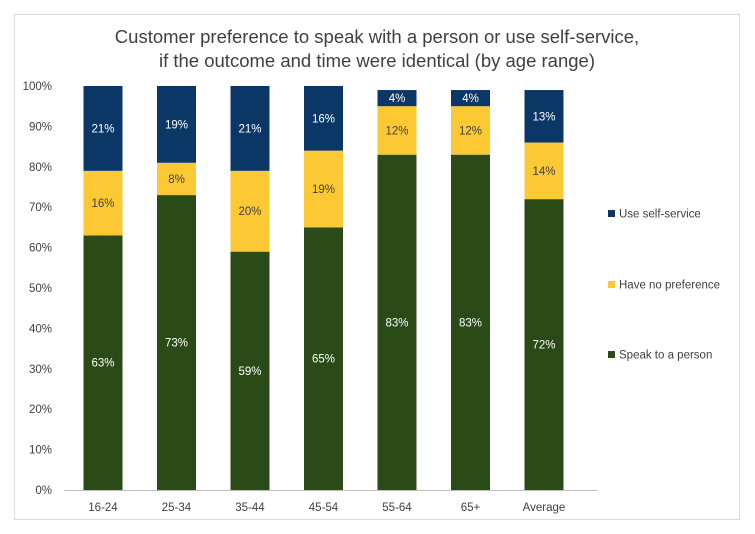  Describe the element at coordinates (40, 289) in the screenshot. I see `y-tick-label: 50%` at that location.